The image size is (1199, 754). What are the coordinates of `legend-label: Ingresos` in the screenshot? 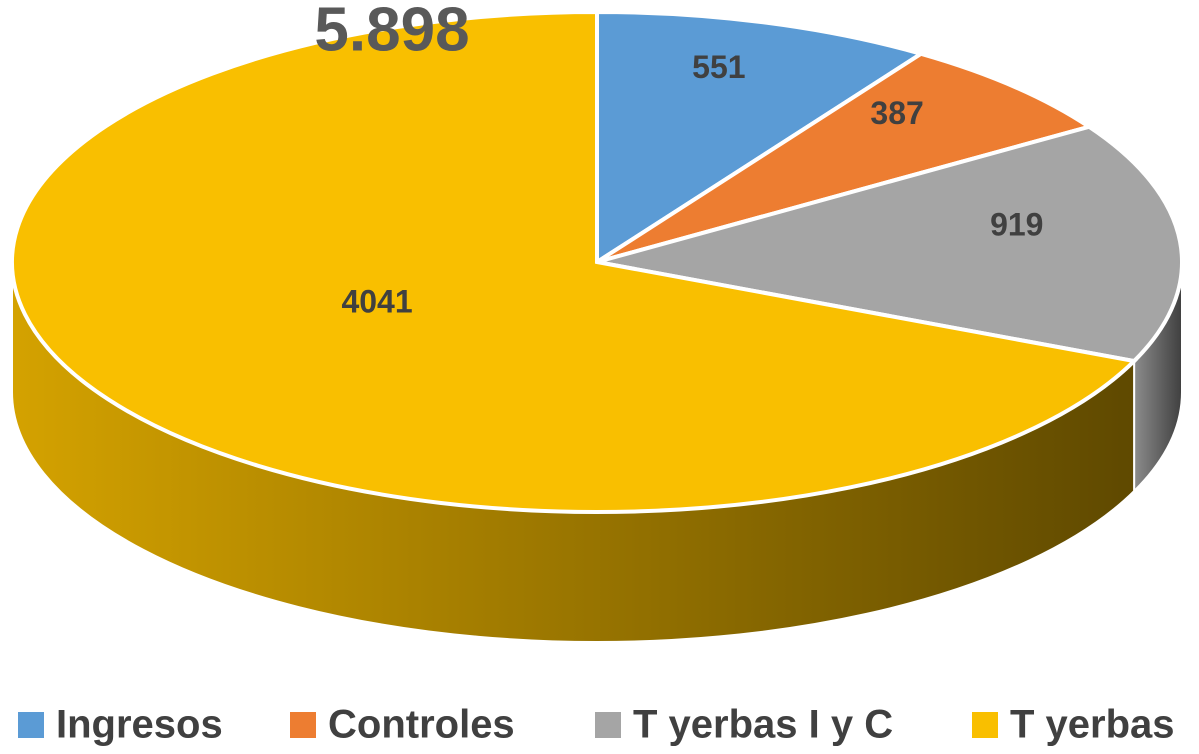 It's located at (139, 725).